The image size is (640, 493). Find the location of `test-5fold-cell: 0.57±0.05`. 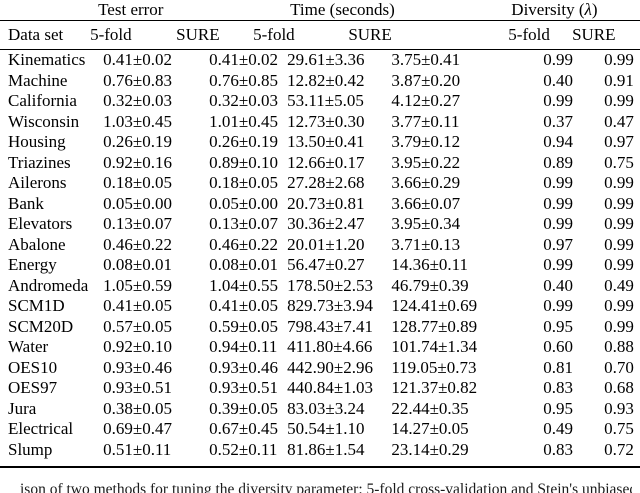

test-5fold-cell: 0.57±0.05 is located at coordinates (137, 326).